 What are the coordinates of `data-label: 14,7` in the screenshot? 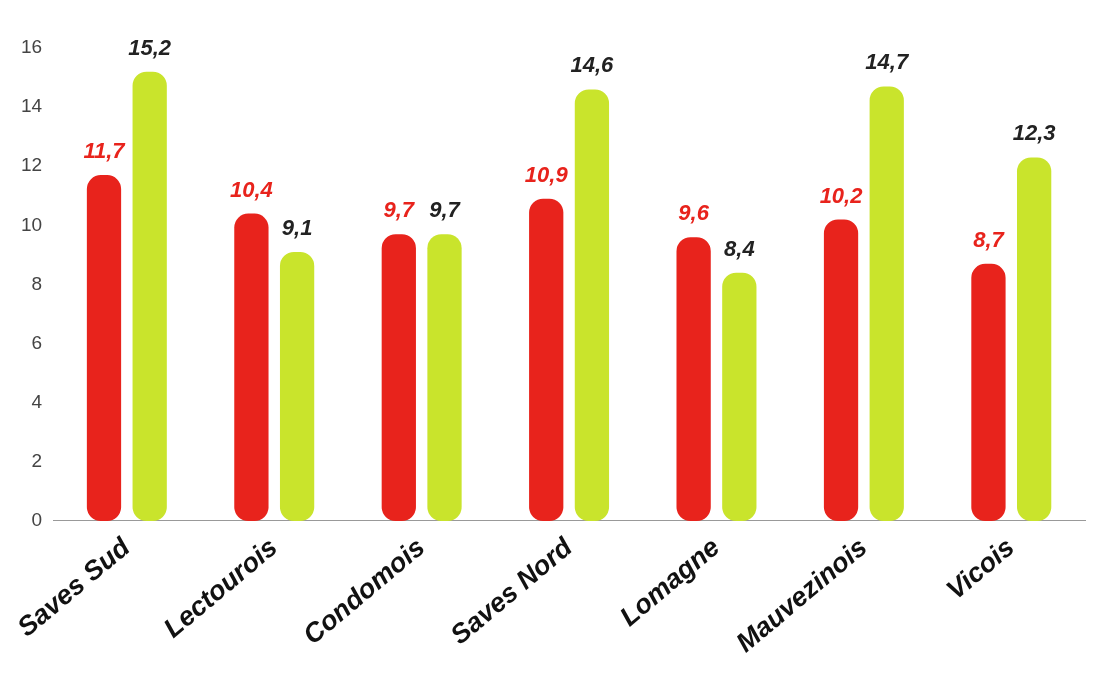 It's located at (887, 62).